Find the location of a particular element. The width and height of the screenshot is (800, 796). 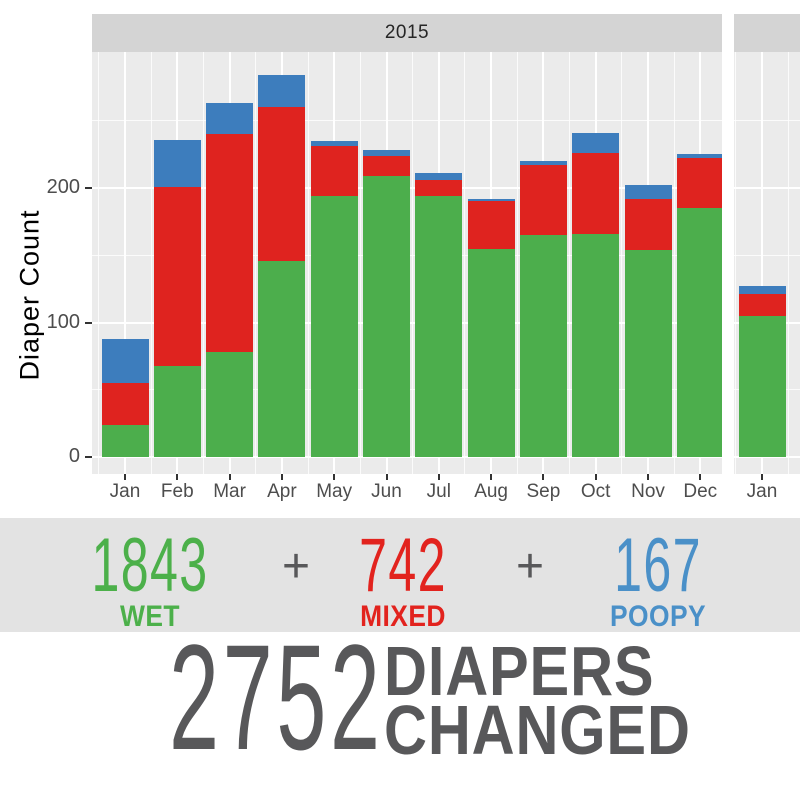

x-tick-label: Aug is located at coordinates (491, 491).